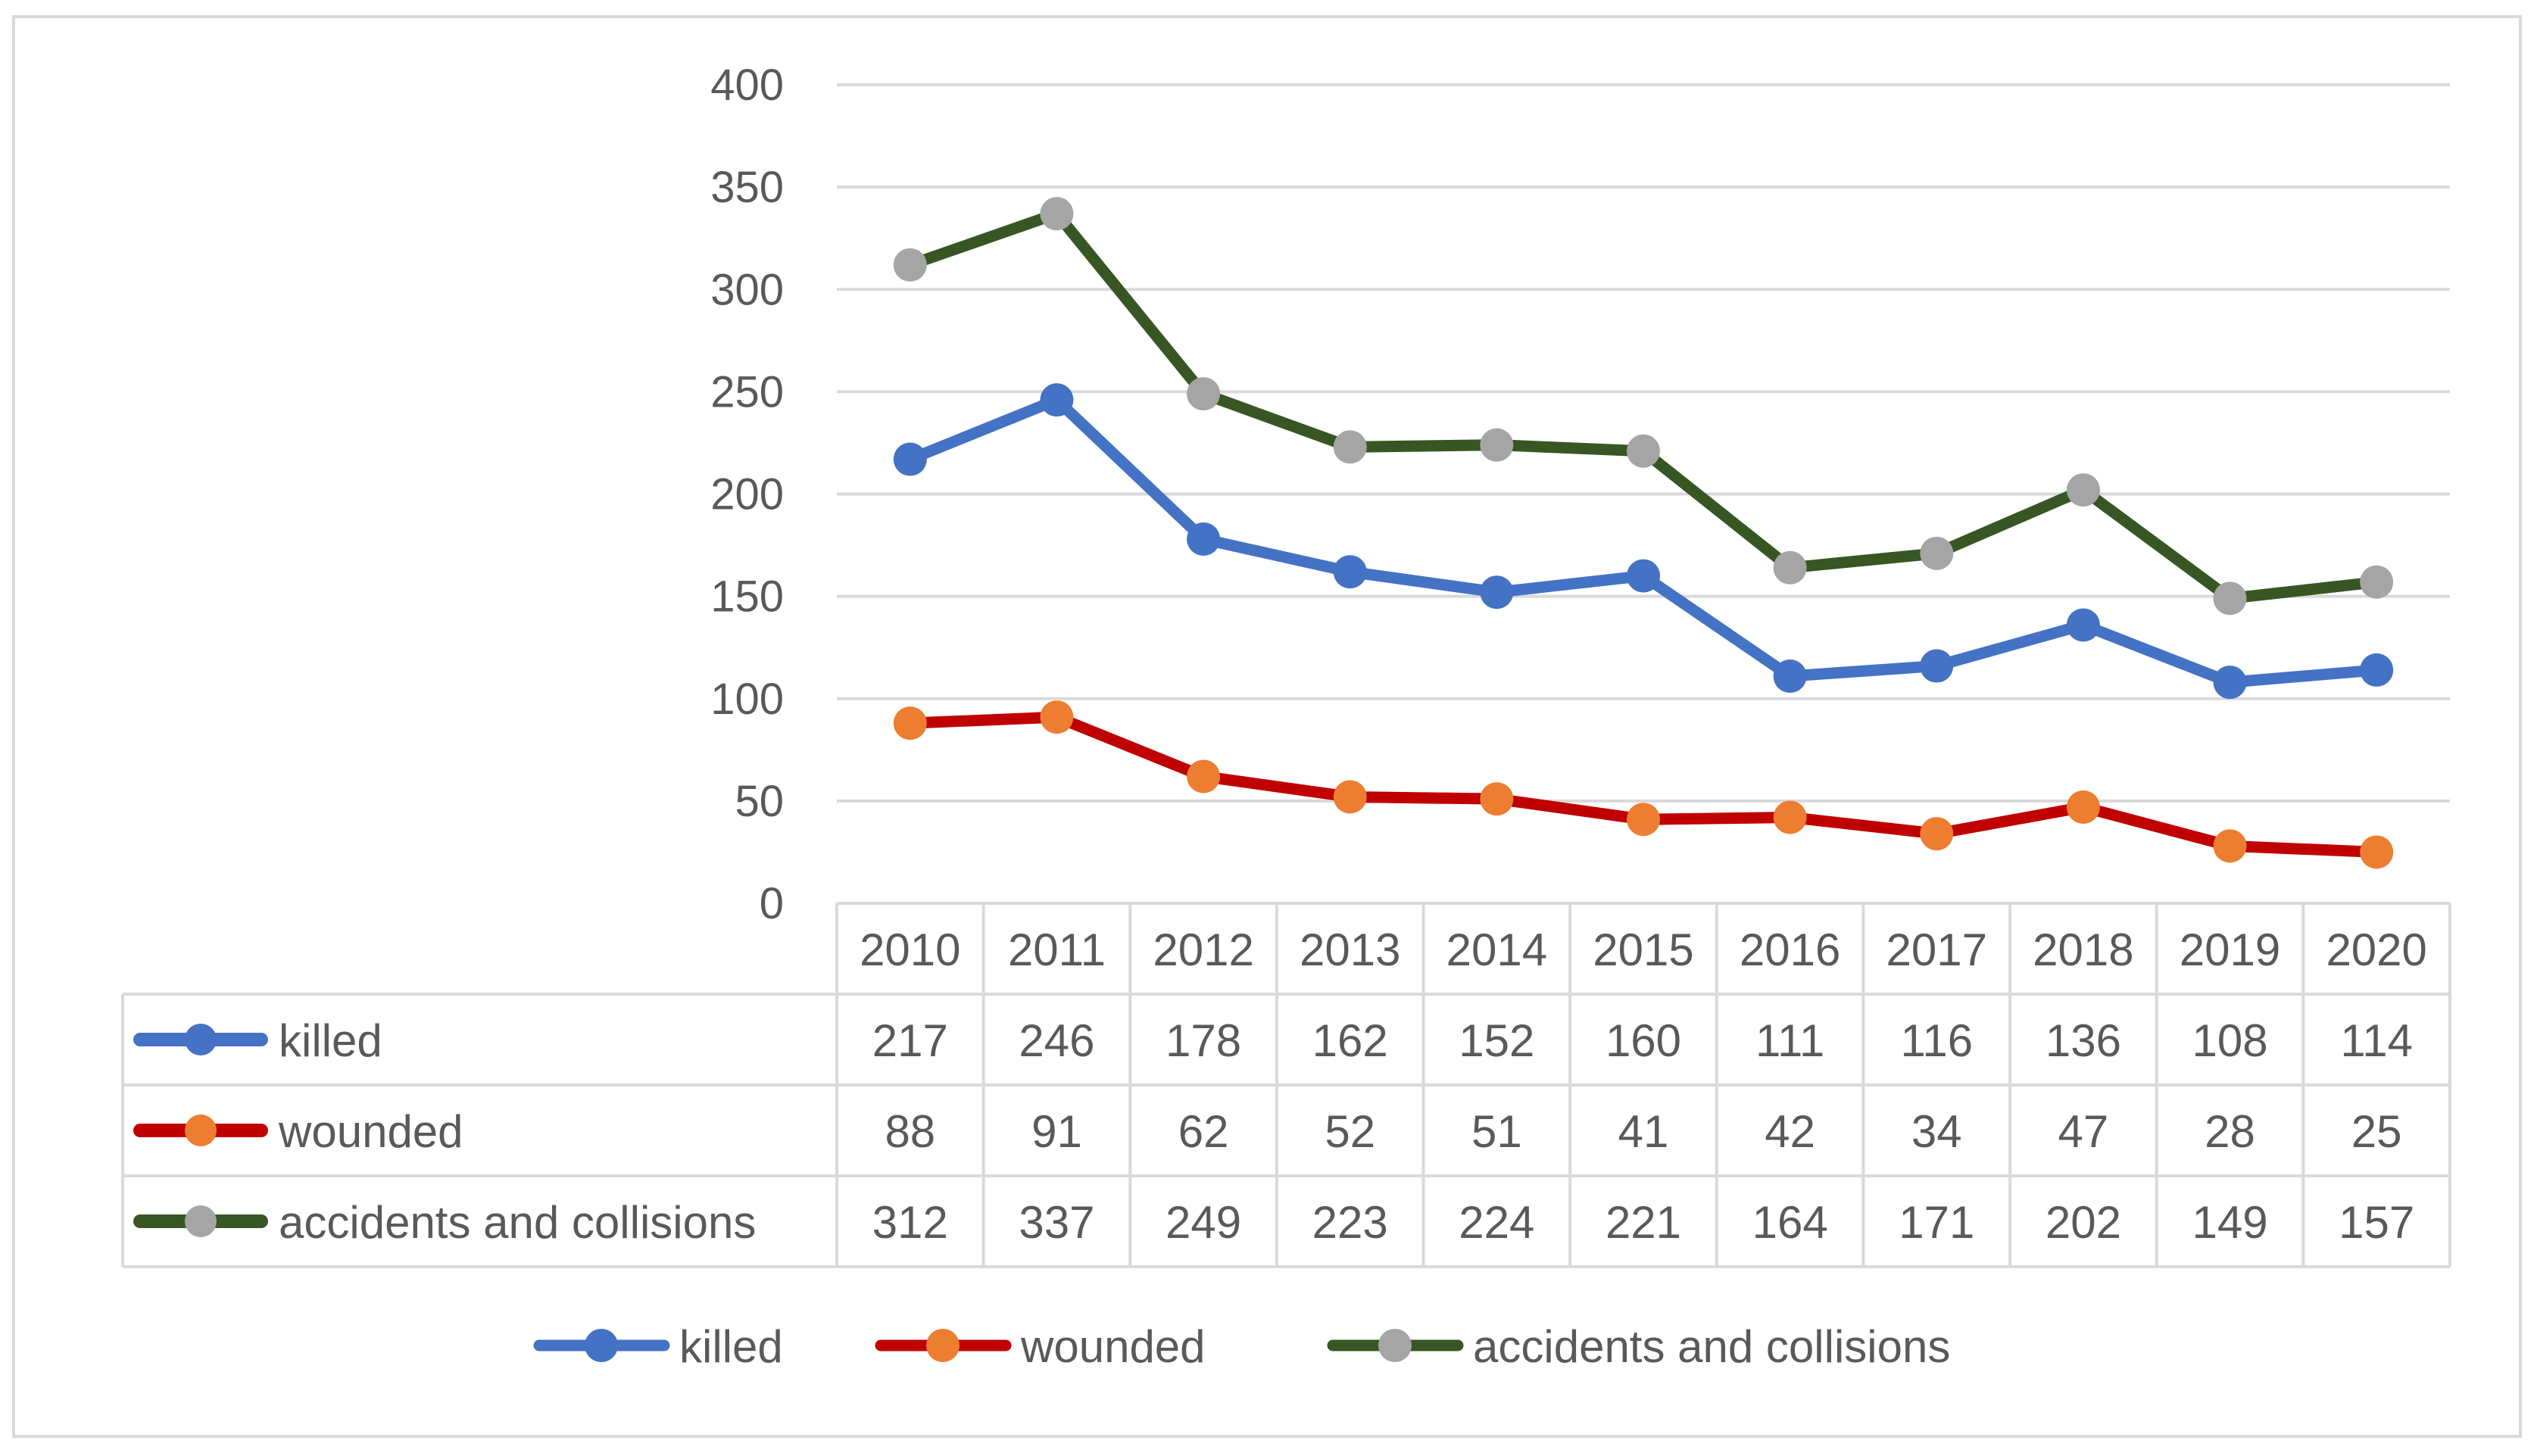 The width and height of the screenshot is (2537, 1456). I want to click on table-cell-value: 25, so click(2376, 1131).